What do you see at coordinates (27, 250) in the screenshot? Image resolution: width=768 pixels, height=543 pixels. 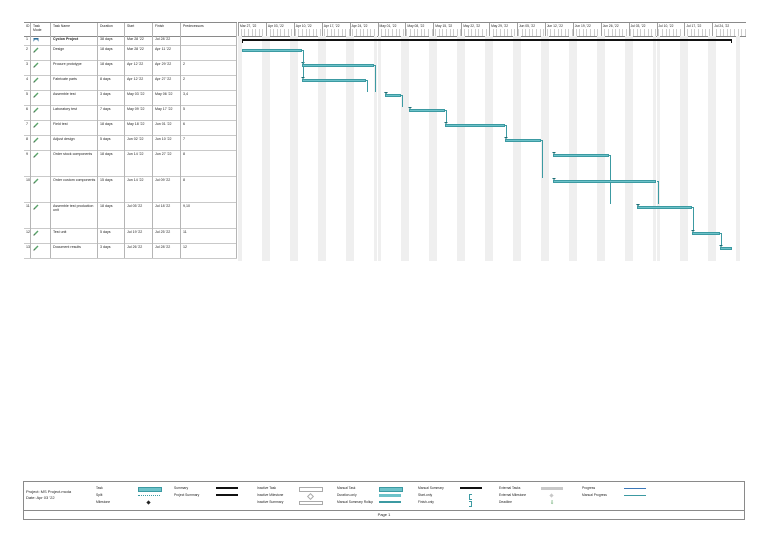 I see `cell-id: 13` at bounding box center [27, 250].